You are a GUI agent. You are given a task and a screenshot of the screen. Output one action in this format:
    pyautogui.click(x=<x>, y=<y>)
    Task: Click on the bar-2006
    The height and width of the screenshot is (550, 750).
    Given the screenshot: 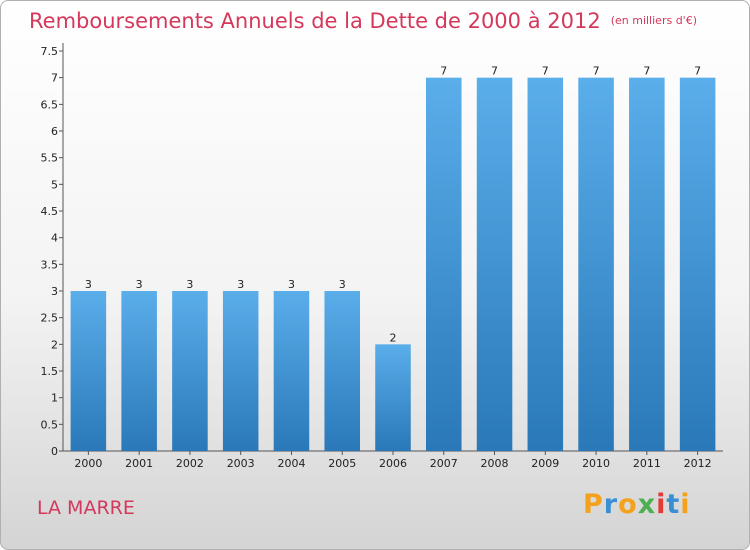 What is the action you would take?
    pyautogui.click(x=393, y=397)
    